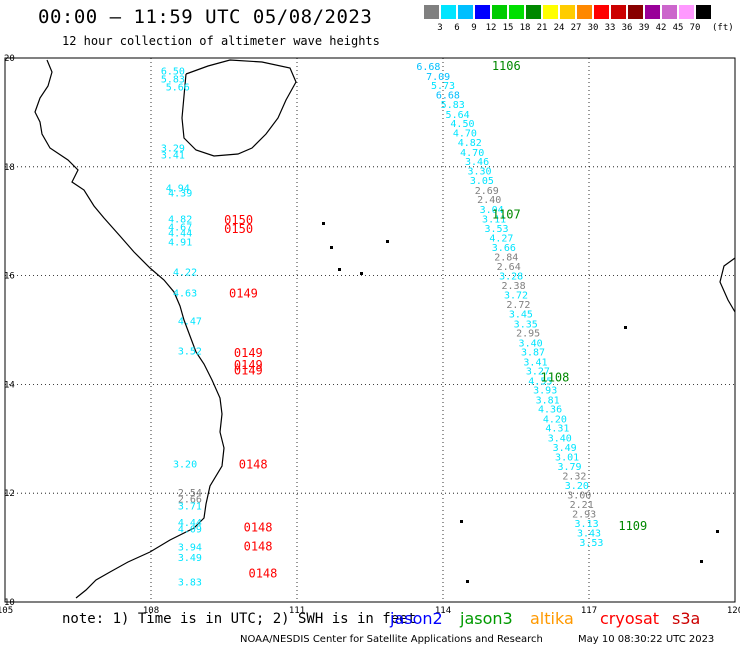 Image resolution: width=740 pixels, height=650 pixels. What do you see at coordinates (518, 305) in the screenshot?
I see `wave-height-value: 2.72` at bounding box center [518, 305].